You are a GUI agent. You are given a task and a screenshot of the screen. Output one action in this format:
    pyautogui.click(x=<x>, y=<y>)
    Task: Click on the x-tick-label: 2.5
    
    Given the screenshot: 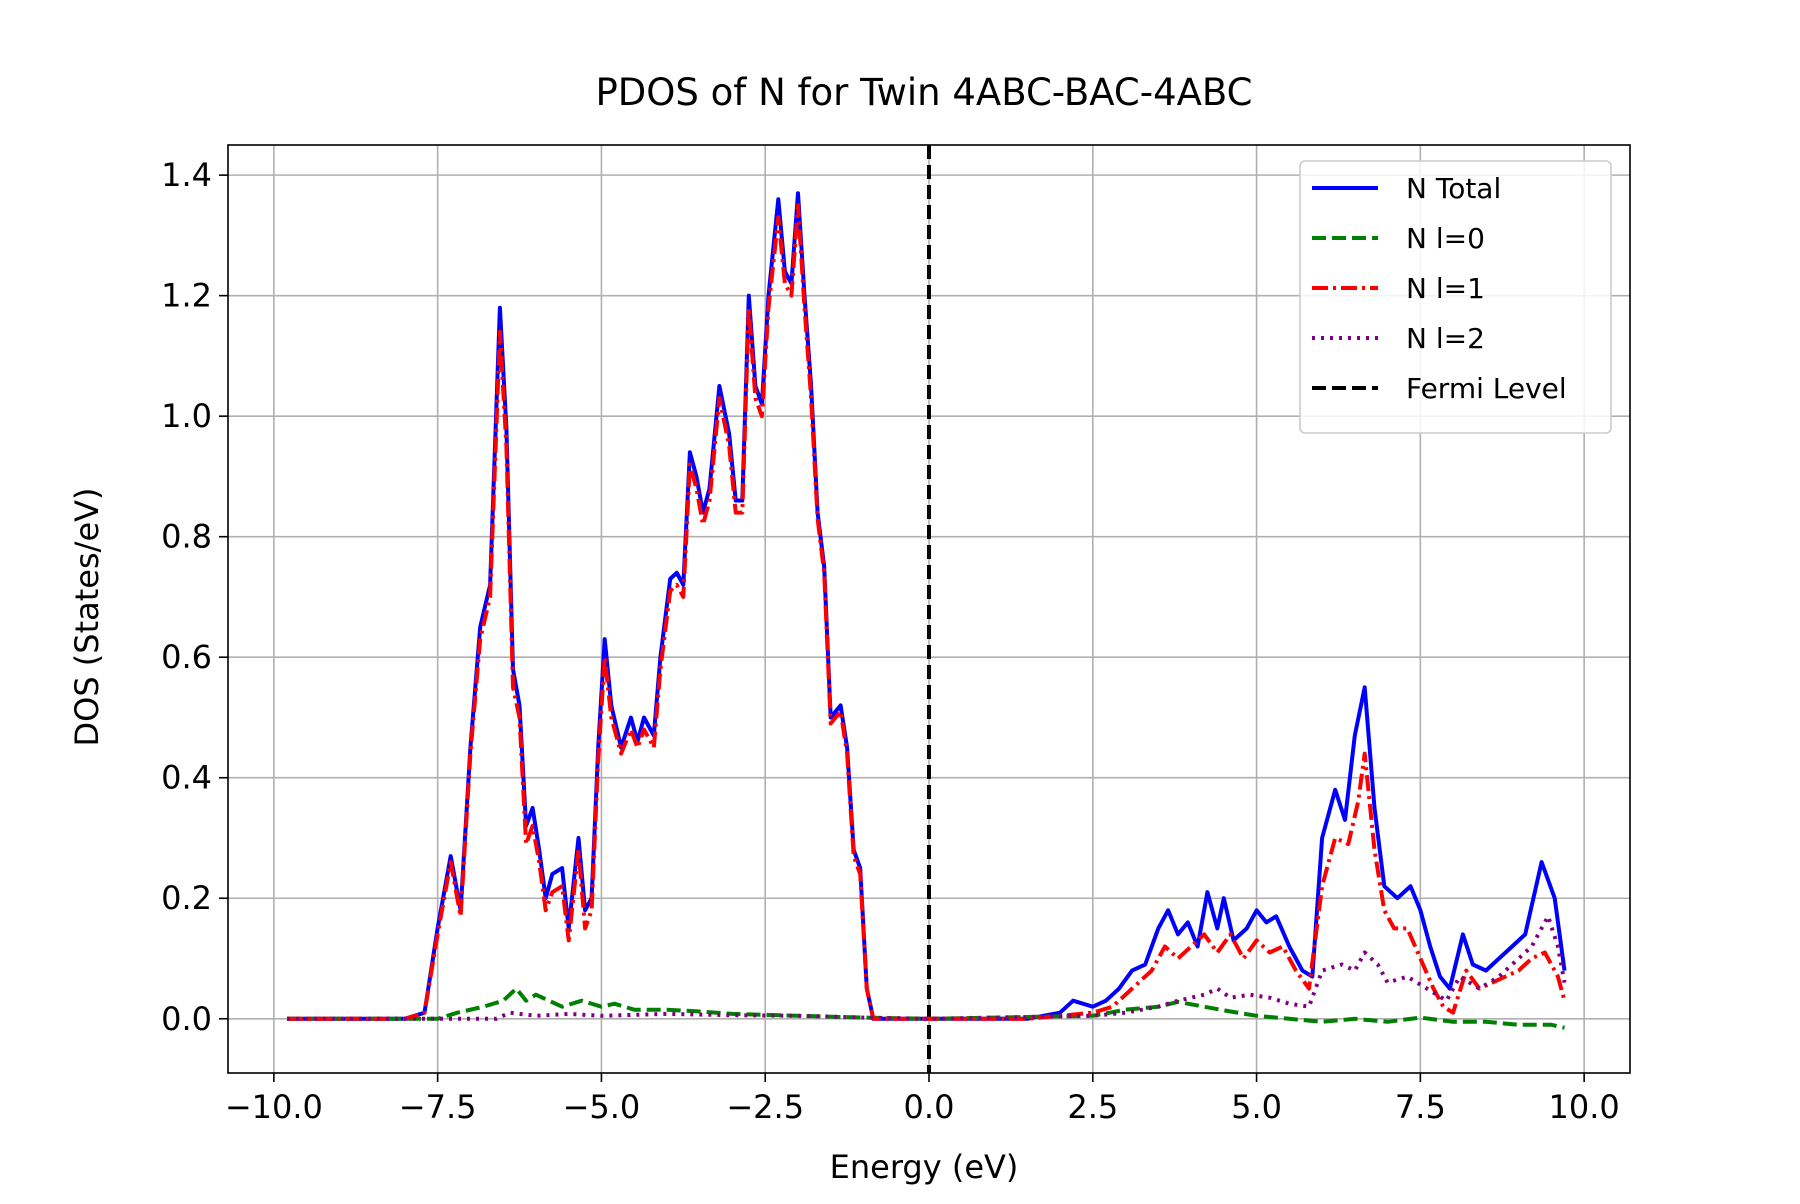 What is the action you would take?
    pyautogui.click(x=1092, y=1107)
    